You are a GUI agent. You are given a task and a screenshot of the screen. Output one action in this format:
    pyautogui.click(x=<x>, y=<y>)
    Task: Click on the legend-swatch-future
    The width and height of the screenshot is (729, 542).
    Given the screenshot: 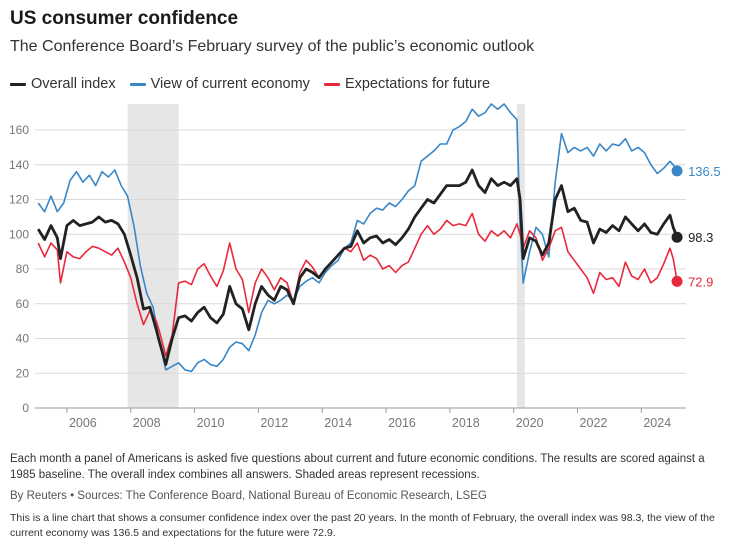 What is the action you would take?
    pyautogui.click(x=331, y=84)
    